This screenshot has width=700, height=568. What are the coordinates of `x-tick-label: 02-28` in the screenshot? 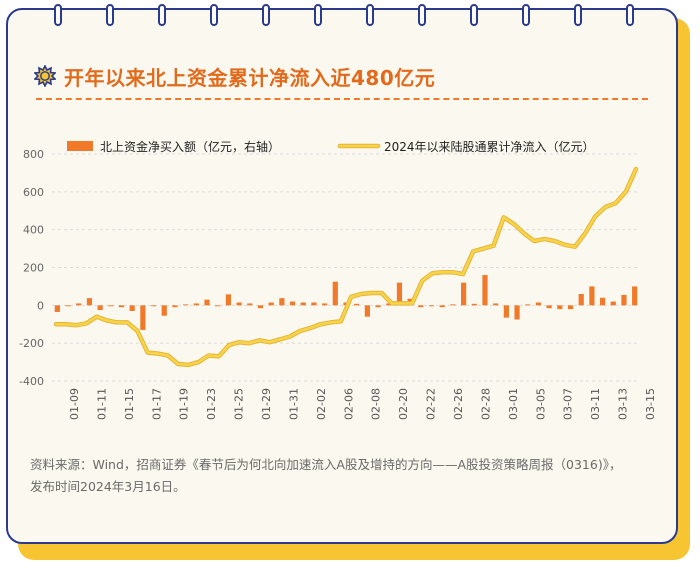 It's located at (485, 404).